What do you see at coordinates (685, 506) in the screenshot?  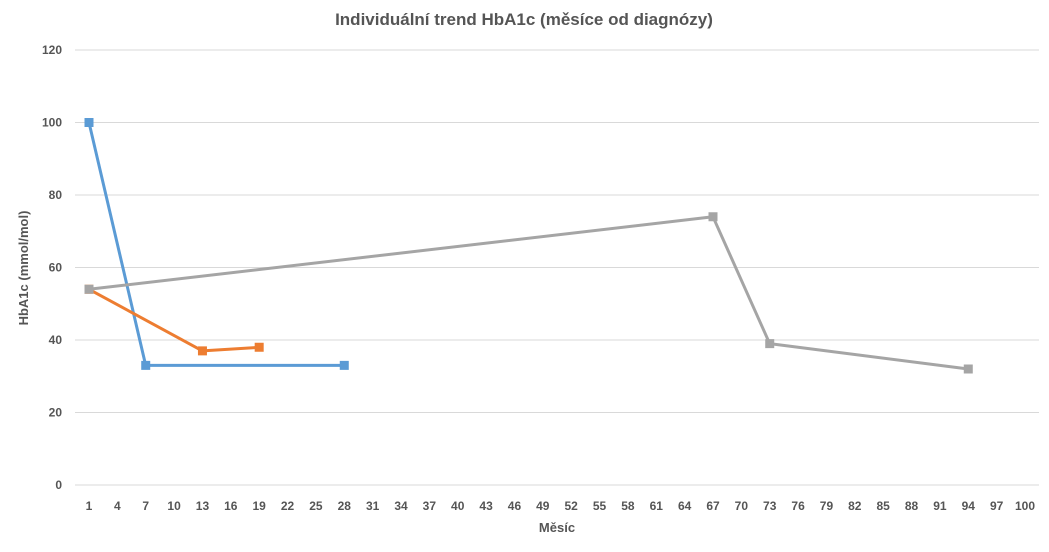 I see `x-tick-label: 64` at bounding box center [685, 506].